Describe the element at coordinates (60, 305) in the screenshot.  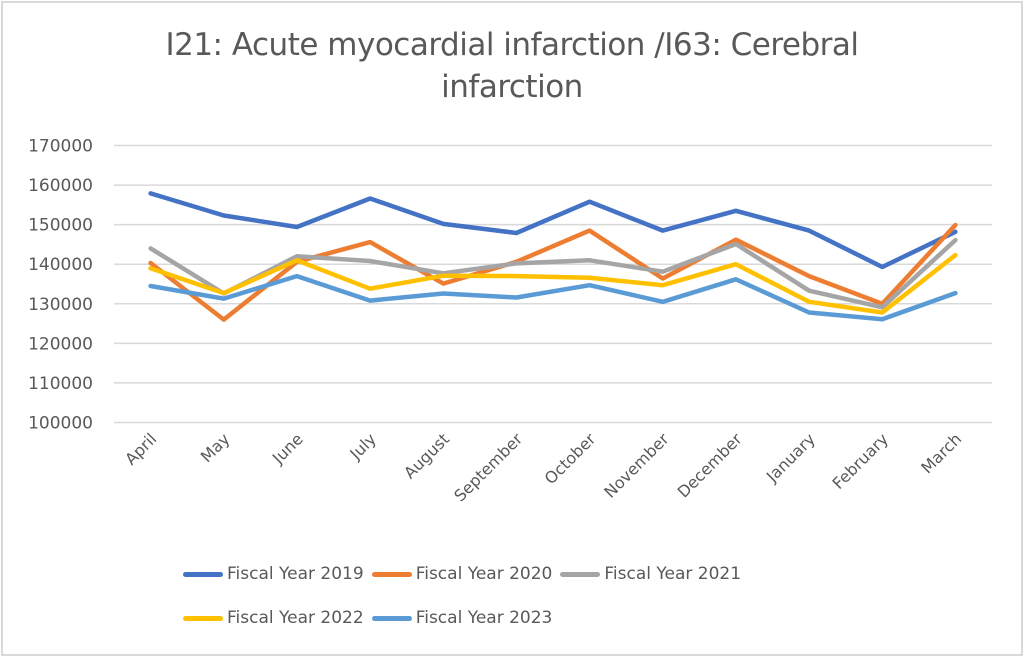
I see `y-tick-label-130000: 130000` at that location.